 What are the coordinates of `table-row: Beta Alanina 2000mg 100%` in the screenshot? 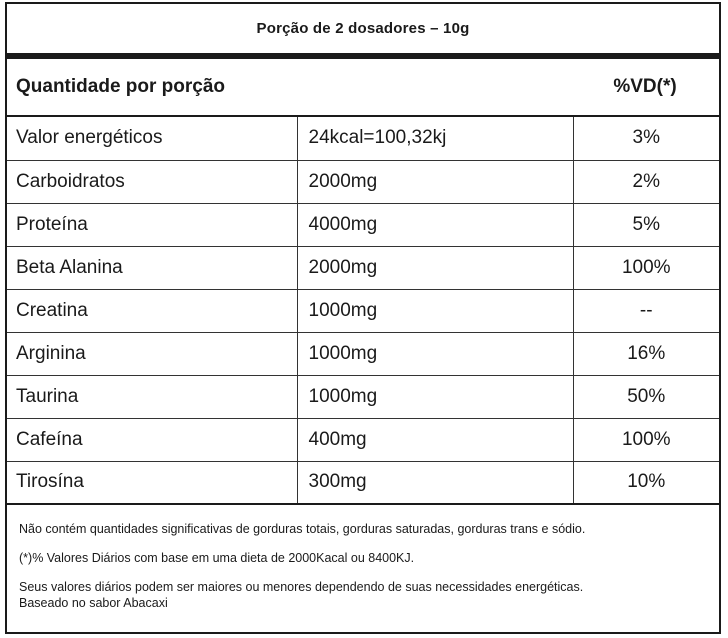 It's located at (363, 268).